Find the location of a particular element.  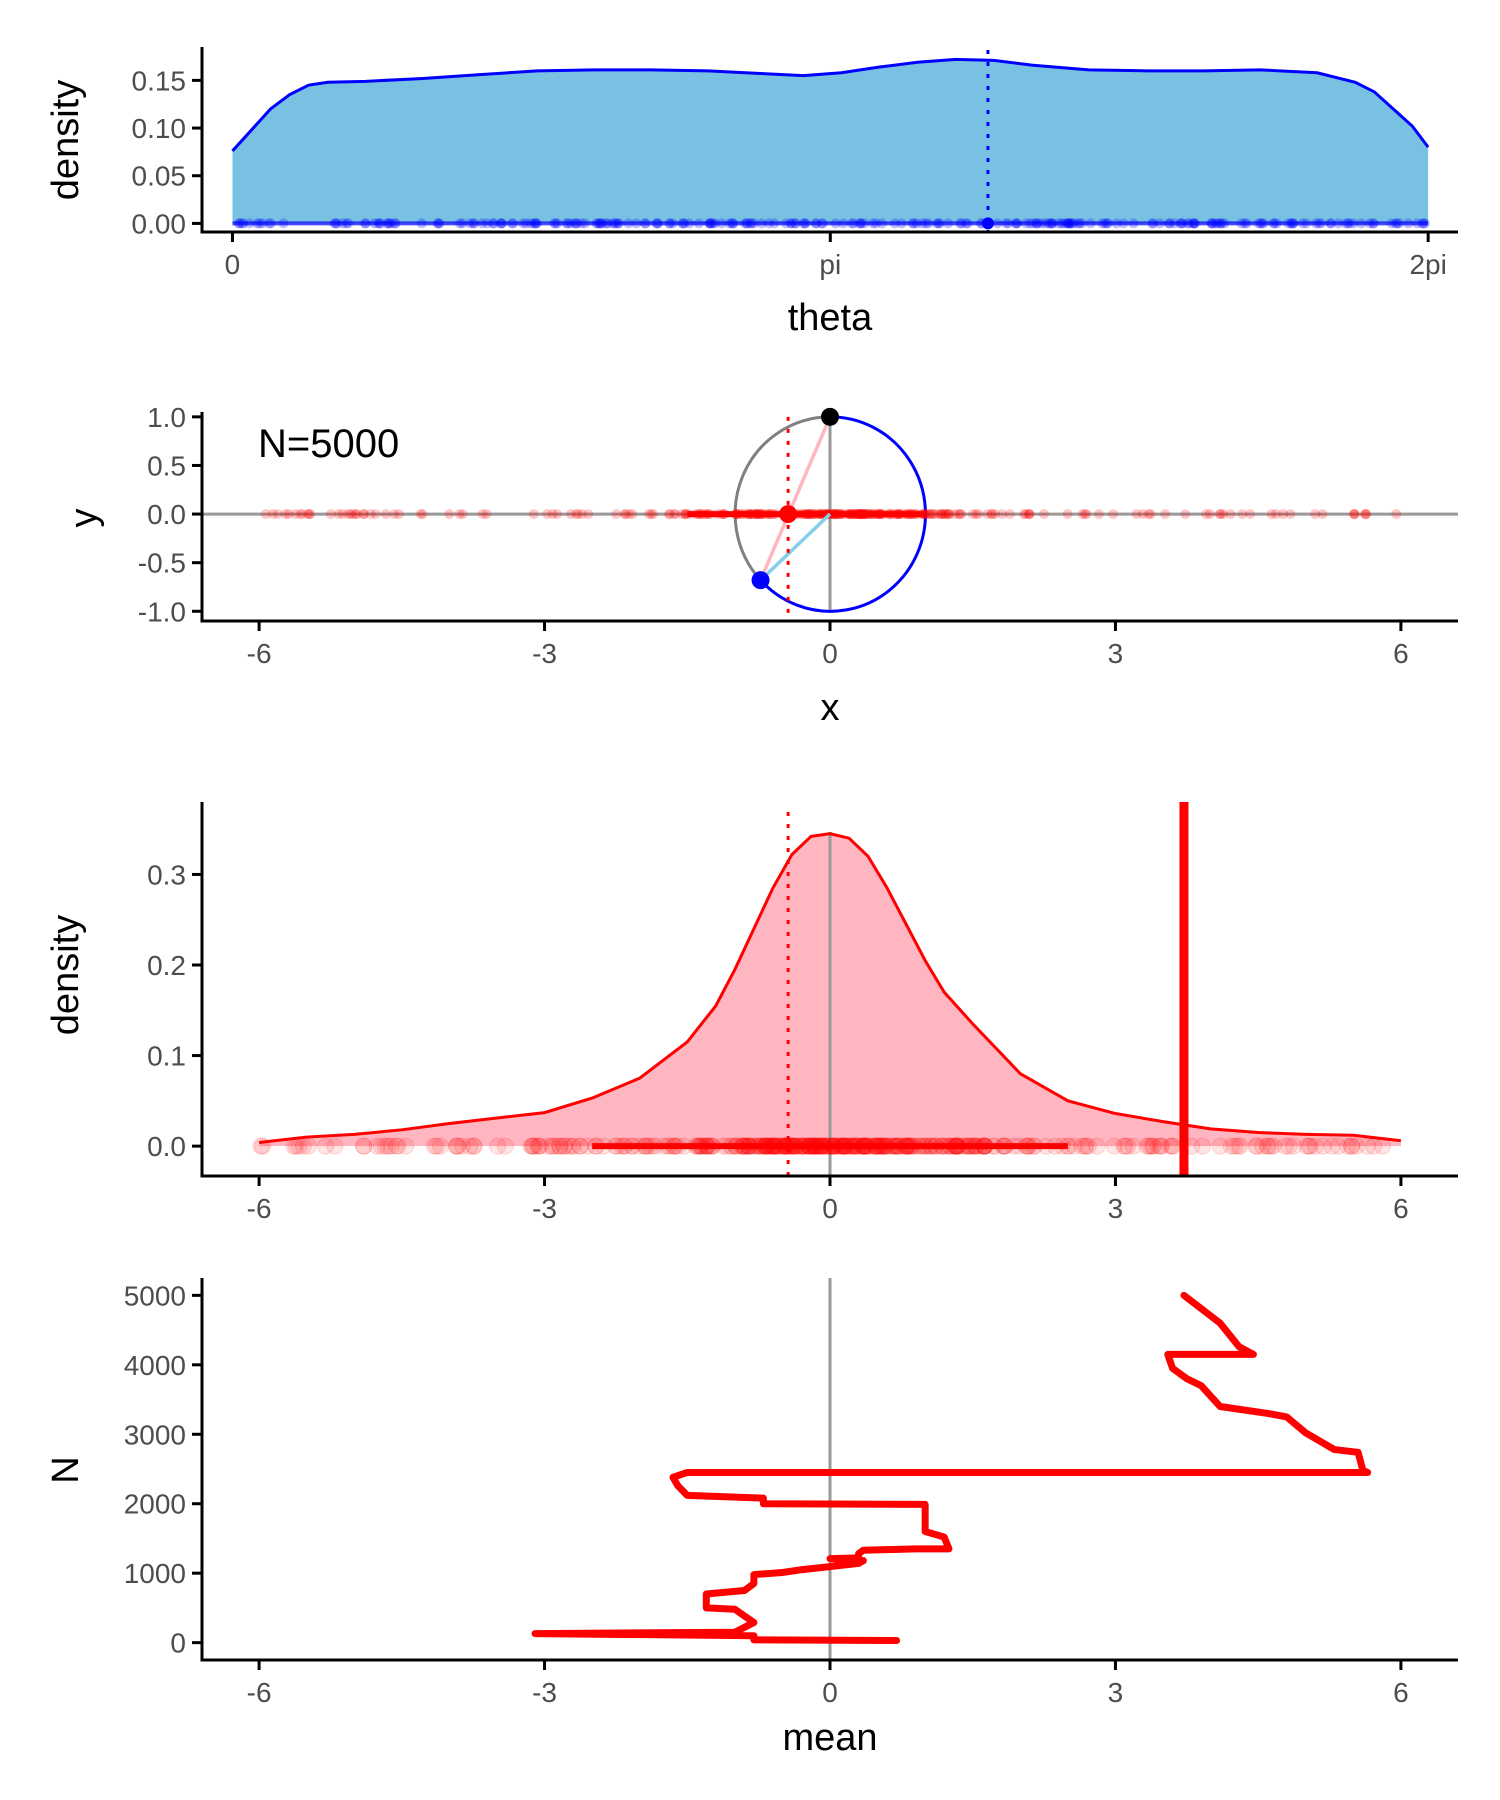

running-mean-x-tick-label: -6 is located at coordinates (259, 1692).